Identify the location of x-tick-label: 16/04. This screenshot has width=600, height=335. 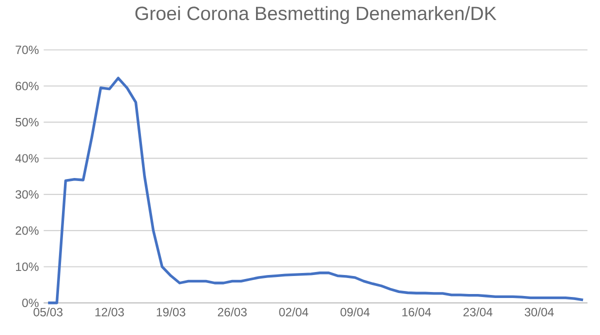
(417, 311).